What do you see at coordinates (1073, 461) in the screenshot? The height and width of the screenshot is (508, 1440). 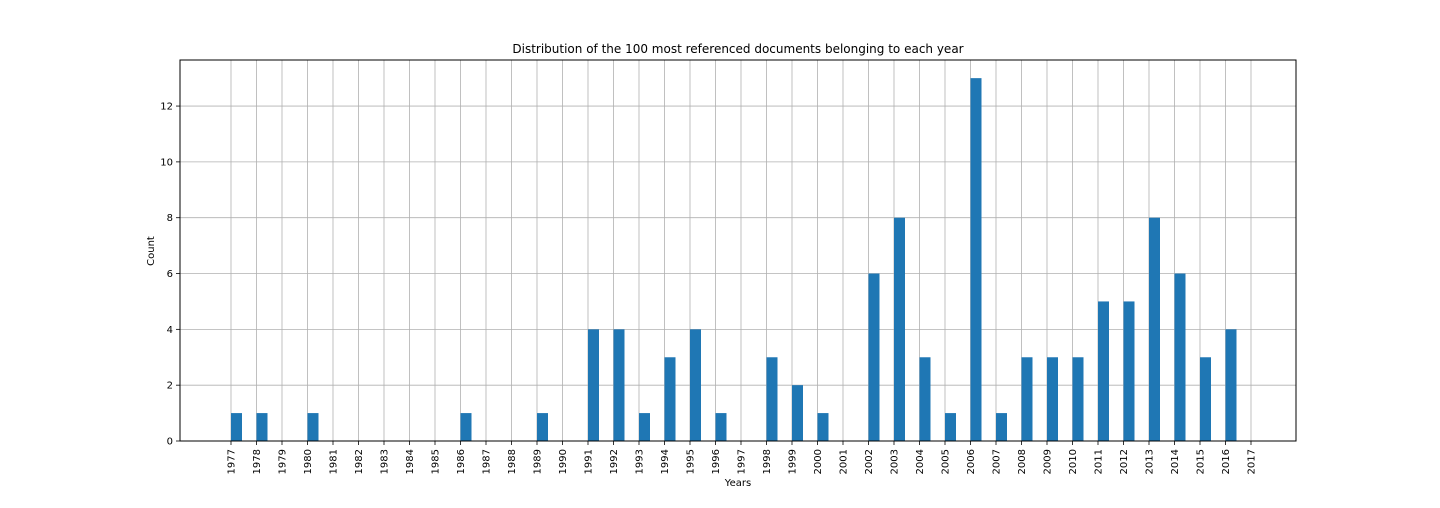 I see `x-tick-label: 2010` at bounding box center [1073, 461].